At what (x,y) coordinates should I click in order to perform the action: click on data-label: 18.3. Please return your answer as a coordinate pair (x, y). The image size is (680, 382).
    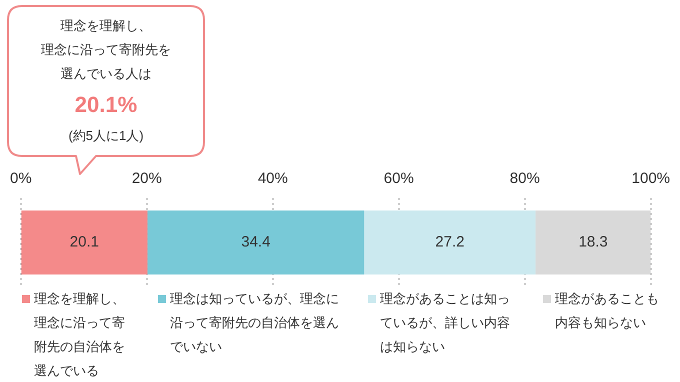
    Looking at the image, I should click on (593, 242).